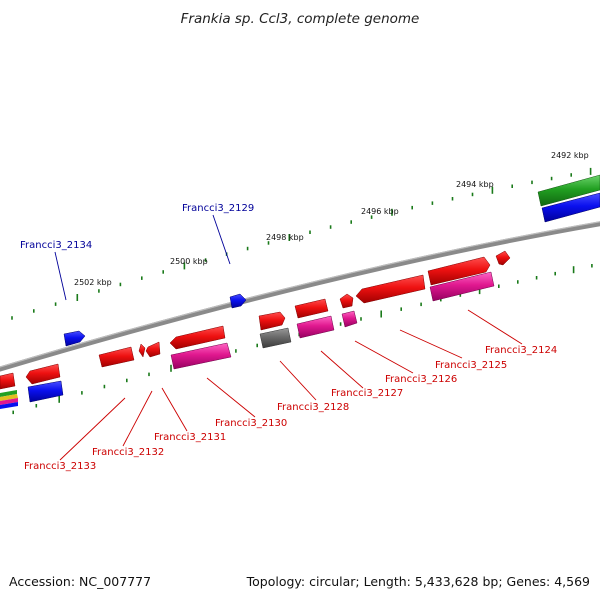  What do you see at coordinates (56, 245) in the screenshot?
I see `gene-label-Francci3_2134: Francci3_2134` at bounding box center [56, 245].